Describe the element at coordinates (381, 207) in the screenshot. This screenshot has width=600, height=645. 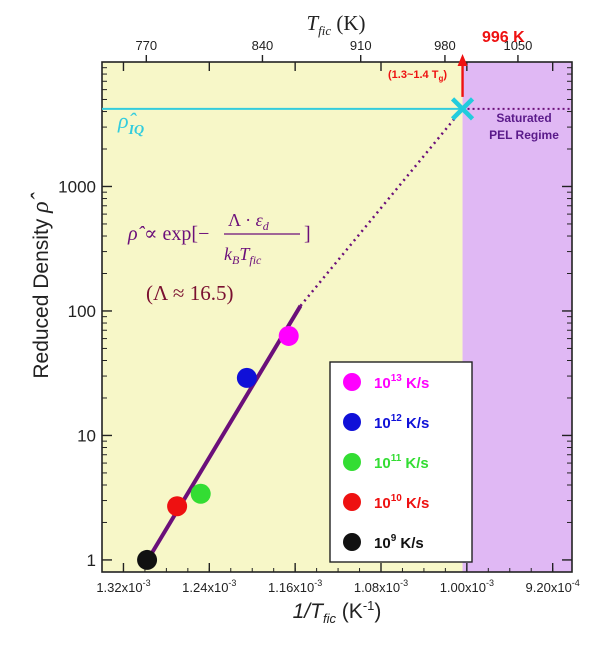
I see `fit-line-extrapolation` at that location.